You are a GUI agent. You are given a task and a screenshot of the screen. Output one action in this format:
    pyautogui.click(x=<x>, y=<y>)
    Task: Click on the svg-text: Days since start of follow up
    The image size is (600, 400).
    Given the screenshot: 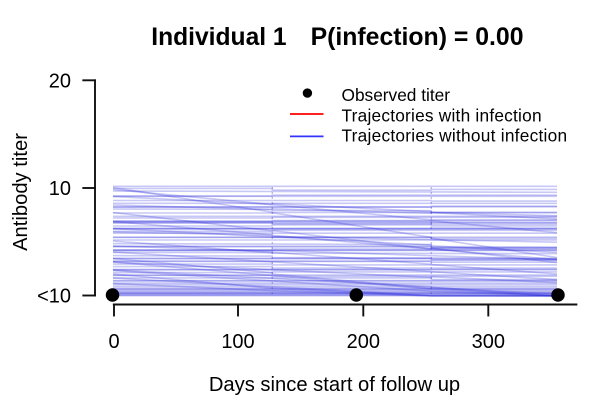 What is the action you would take?
    pyautogui.click(x=334, y=385)
    